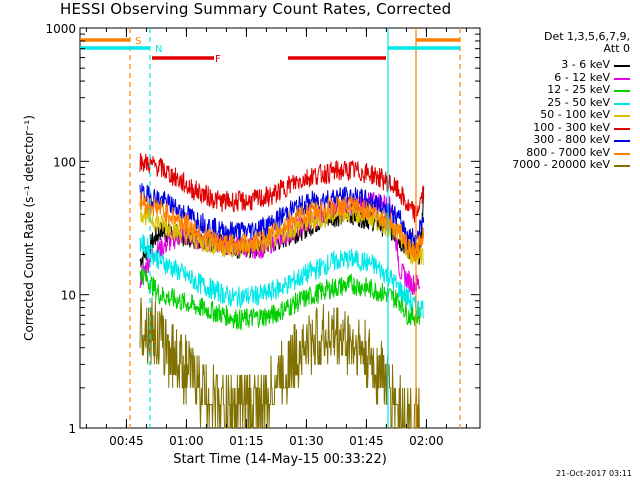 This screenshot has height=480, width=640. Describe the element at coordinates (29, 228) in the screenshot. I see `y-axis-label: Corrected Count Rate (s⁻¹ detector⁻¹)` at that location.